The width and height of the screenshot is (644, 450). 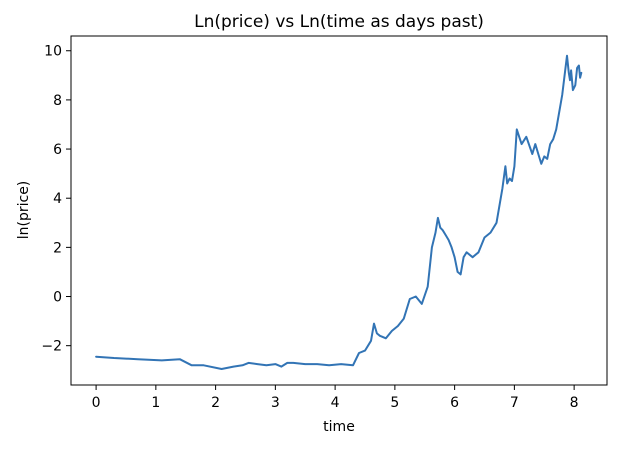 What do you see at coordinates (514, 403) in the screenshot?
I see `x-tick-label: 7` at bounding box center [514, 403].